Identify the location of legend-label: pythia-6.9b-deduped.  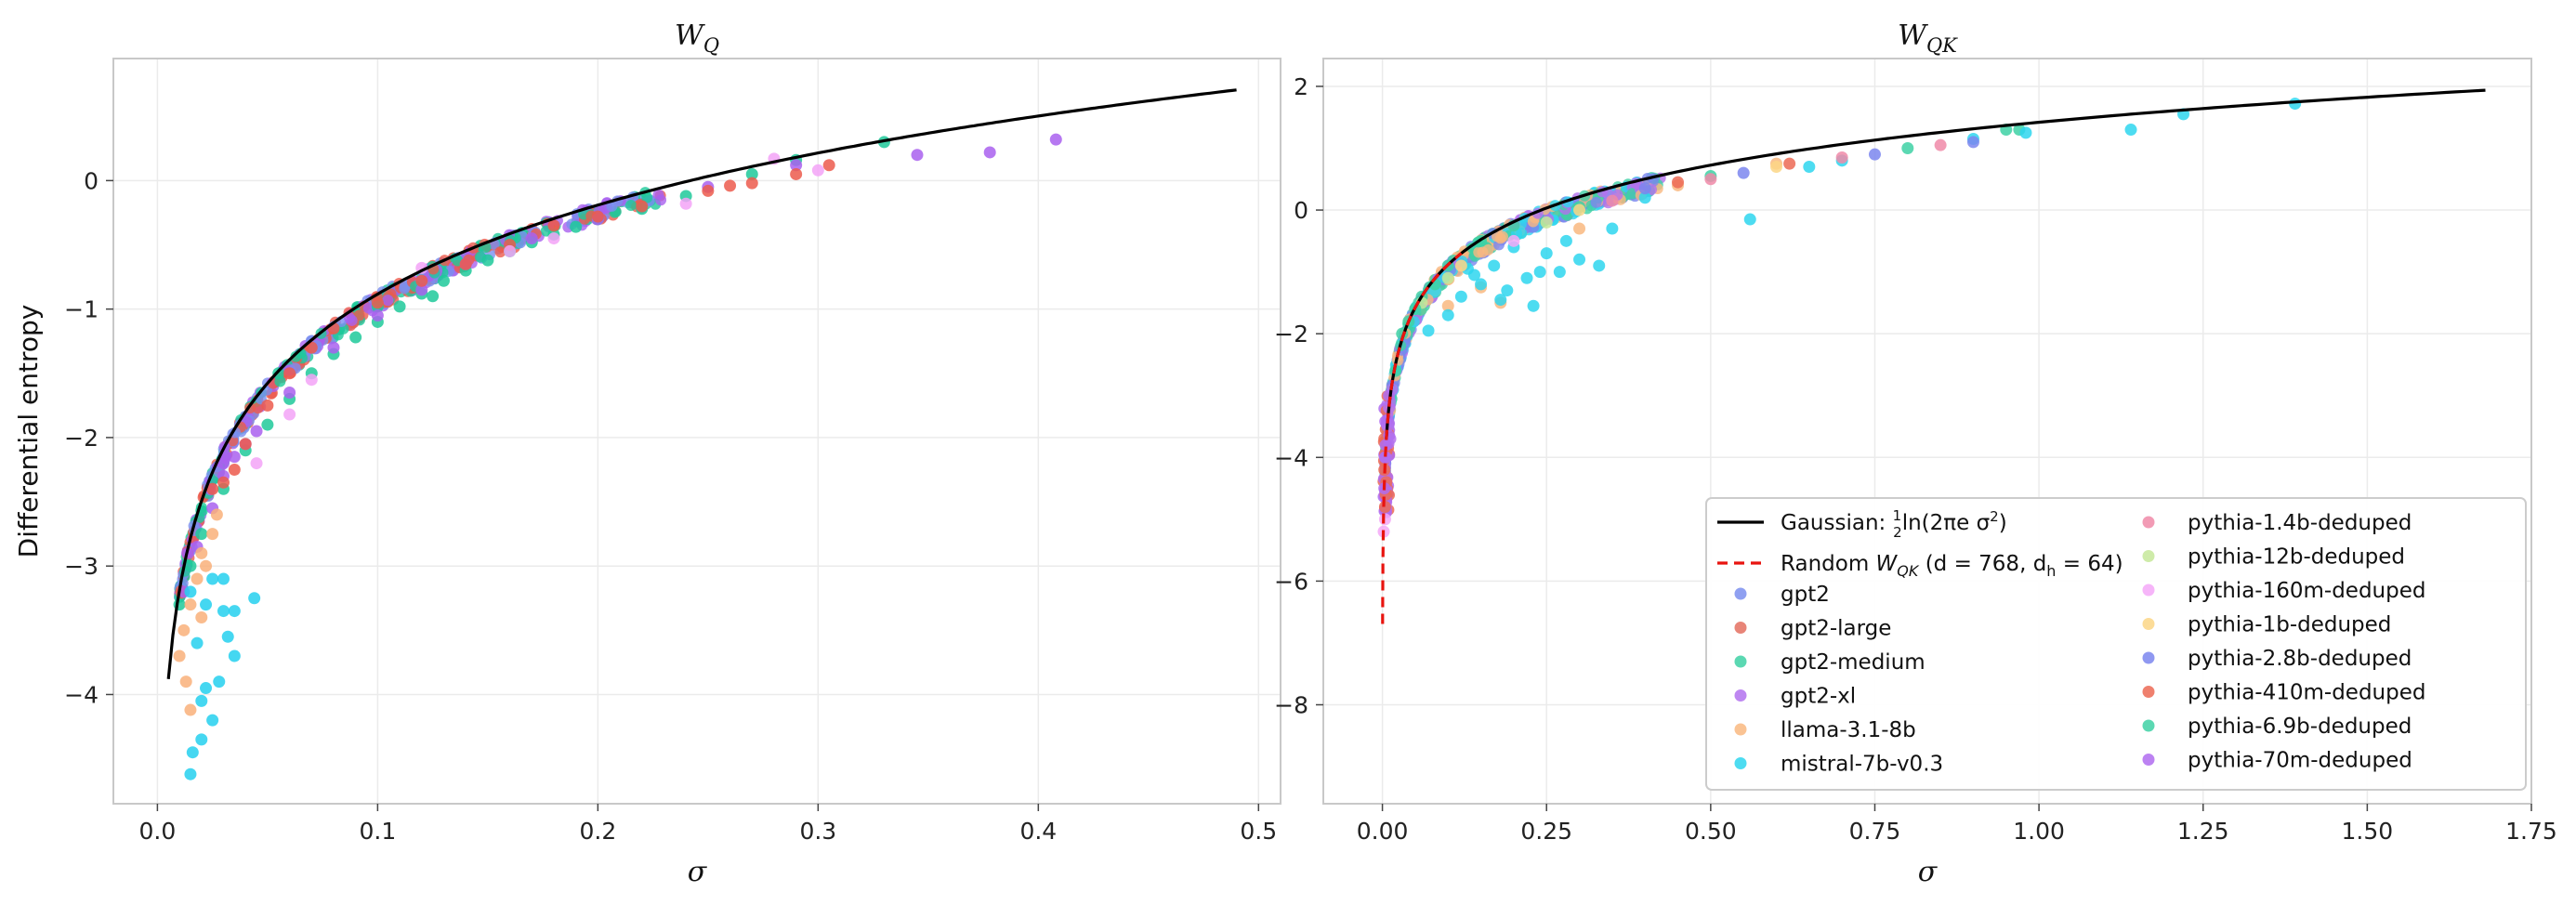
(2300, 727).